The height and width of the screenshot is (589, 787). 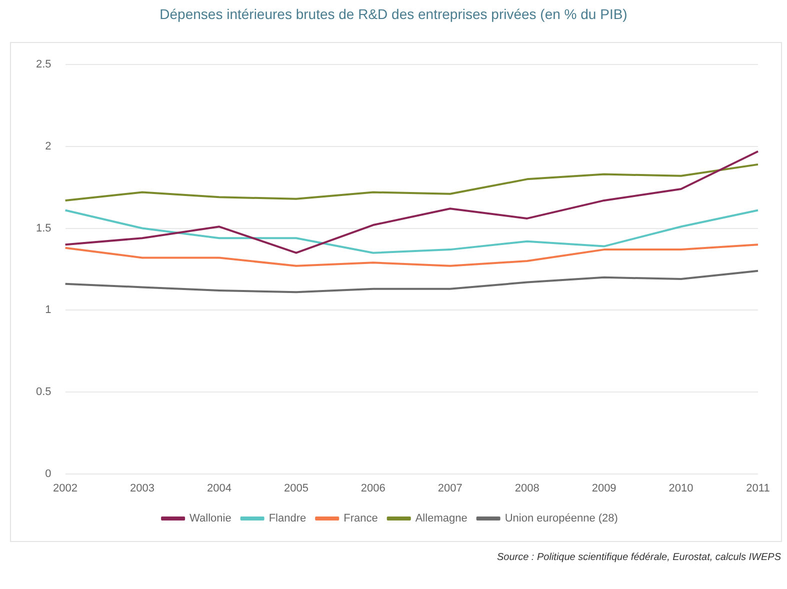 What do you see at coordinates (219, 488) in the screenshot?
I see `x-tick-label: 2004` at bounding box center [219, 488].